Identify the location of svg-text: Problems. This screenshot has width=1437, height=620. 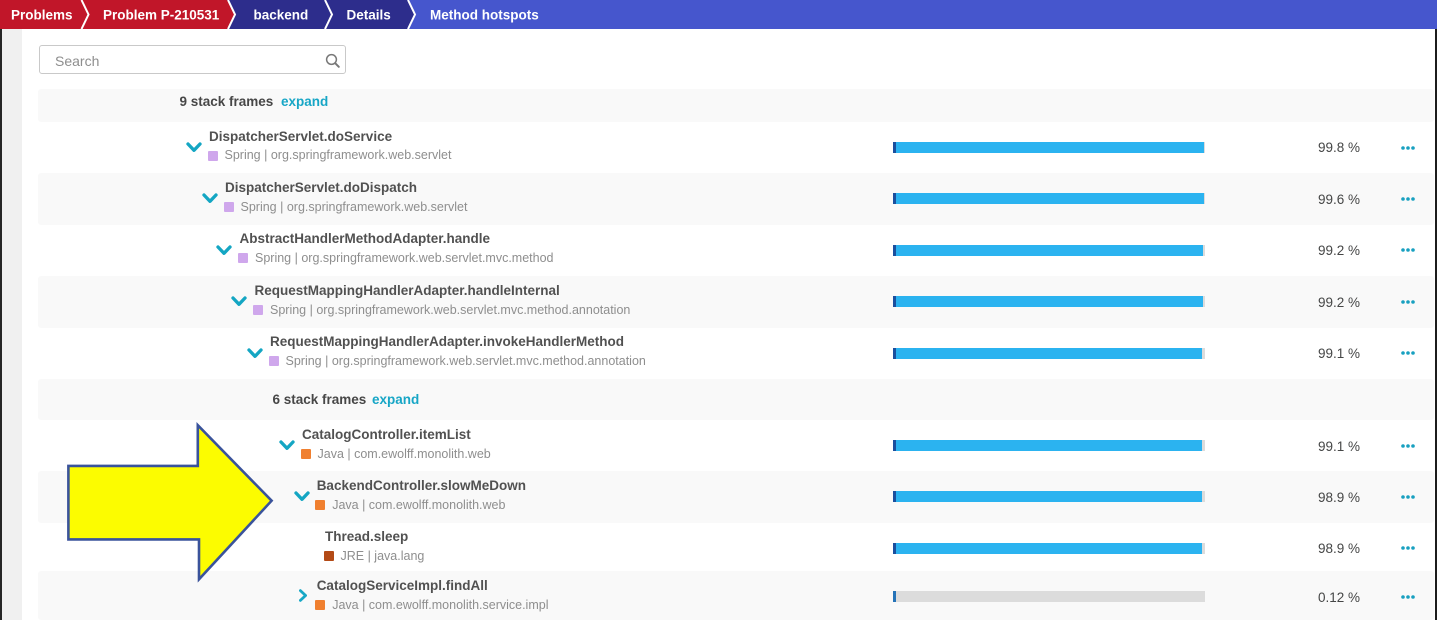
(42, 15).